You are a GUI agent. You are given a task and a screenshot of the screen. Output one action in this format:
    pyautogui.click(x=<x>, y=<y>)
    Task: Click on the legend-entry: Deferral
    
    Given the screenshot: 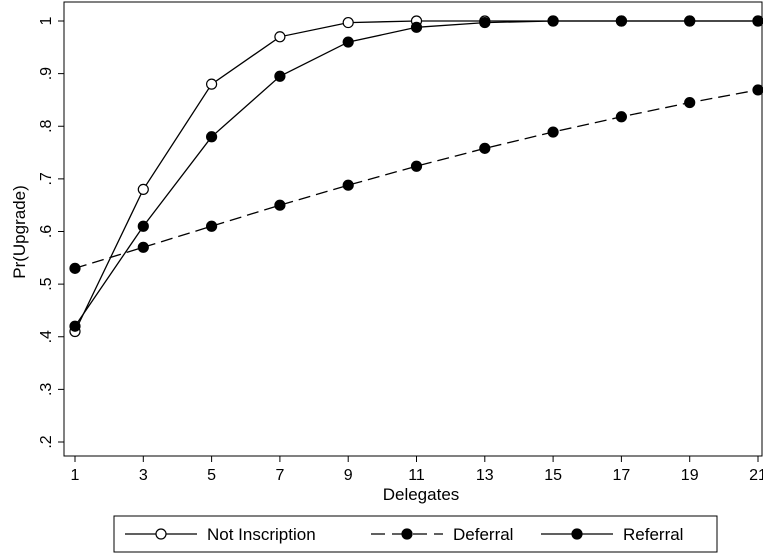 What is the action you would take?
    pyautogui.click(x=442, y=534)
    